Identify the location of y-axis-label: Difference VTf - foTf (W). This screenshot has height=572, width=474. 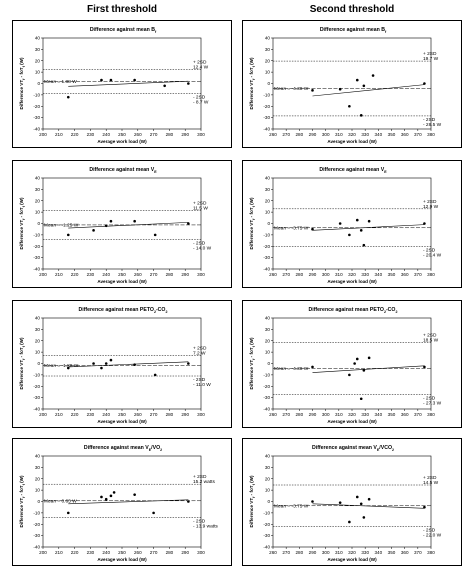
(252, 83).